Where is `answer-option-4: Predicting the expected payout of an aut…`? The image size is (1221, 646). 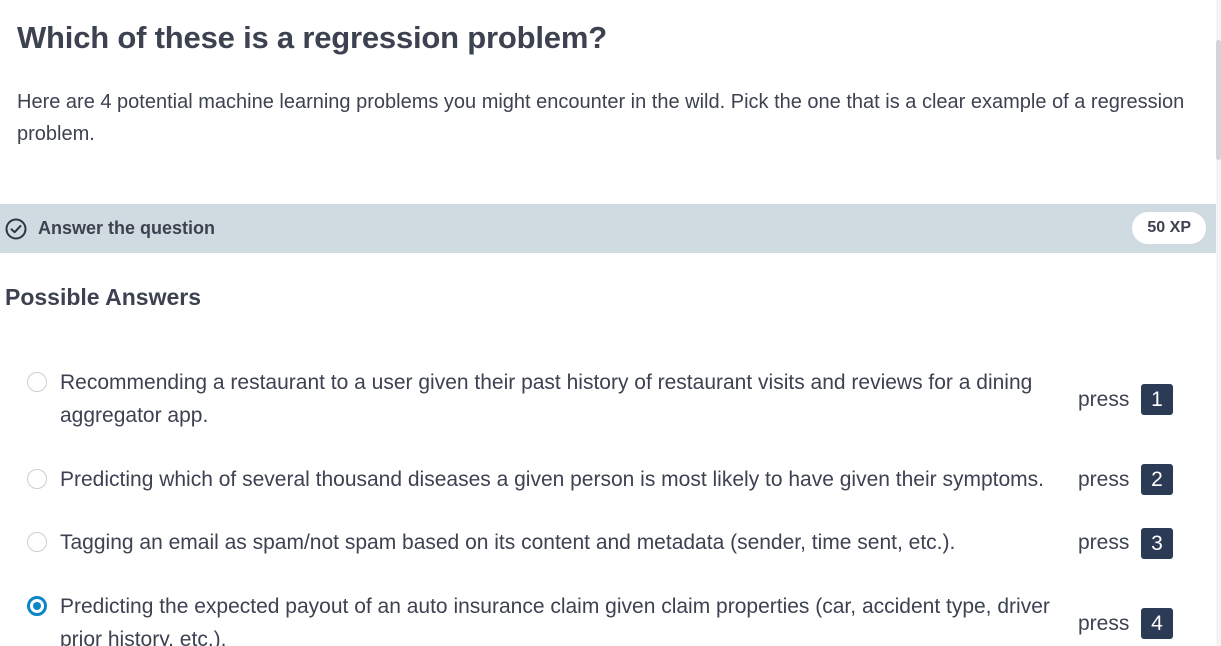 answer-option-4: Predicting the expected payout of an aut… is located at coordinates (608, 618).